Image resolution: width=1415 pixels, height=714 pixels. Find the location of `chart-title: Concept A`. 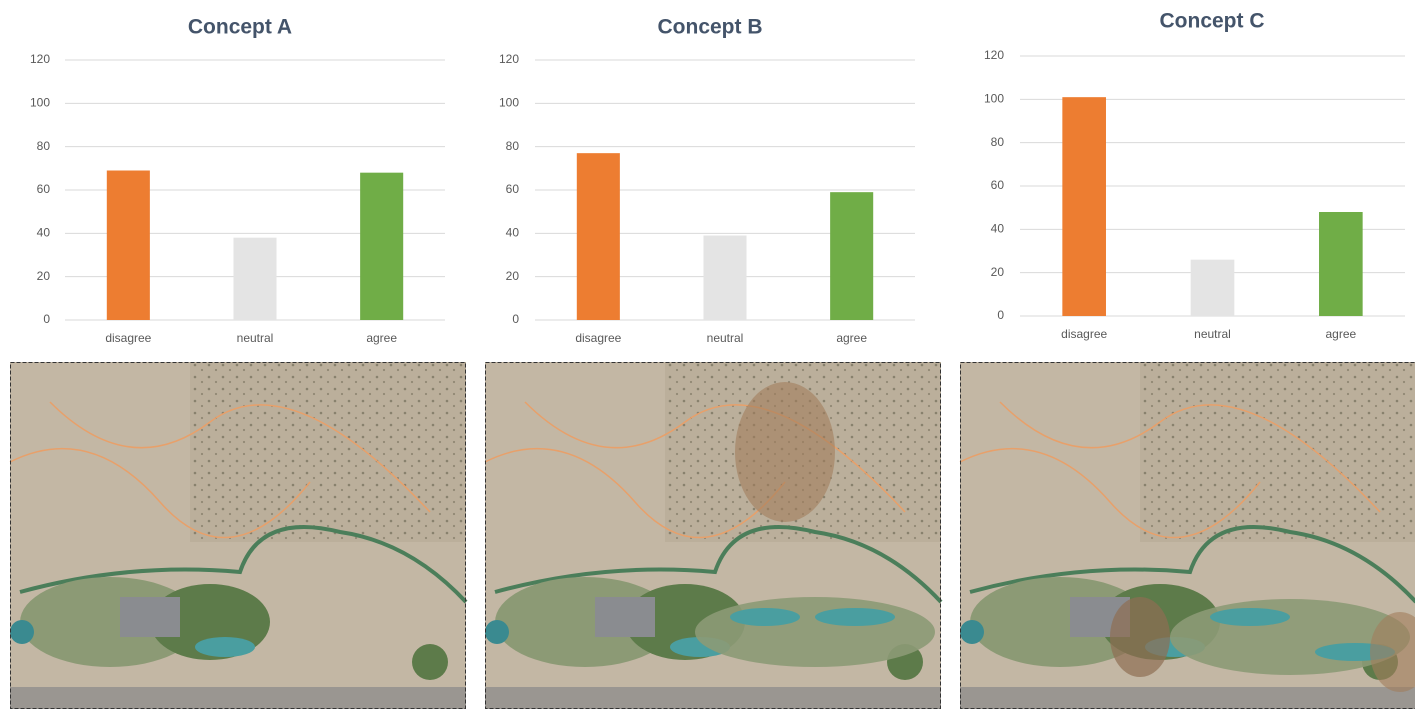

chart-title: Concept A is located at coordinates (240, 27).